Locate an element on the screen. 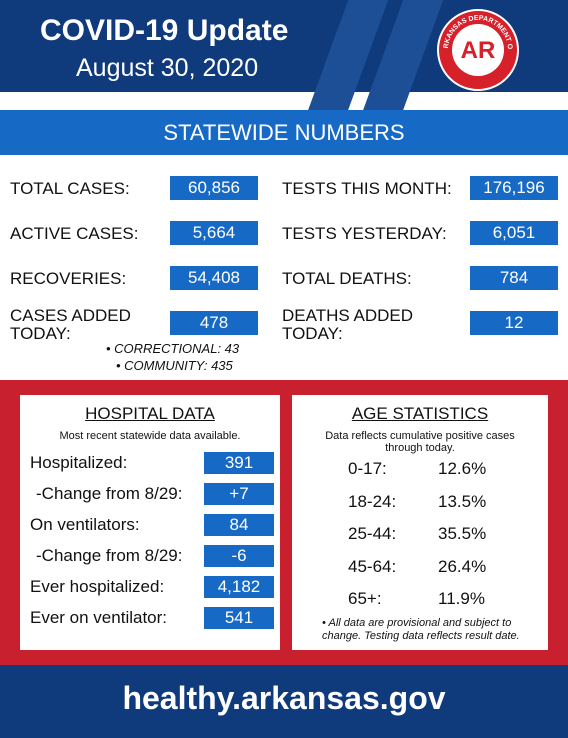 The height and width of the screenshot is (738, 568). stat-value: 176,196 is located at coordinates (514, 188).